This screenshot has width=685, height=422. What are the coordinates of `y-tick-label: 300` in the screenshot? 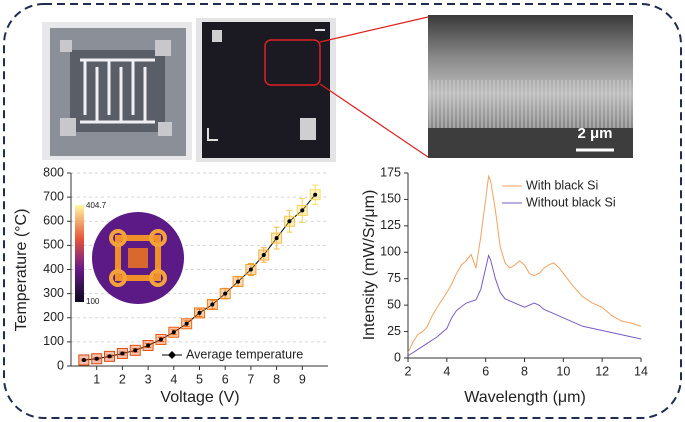 It's located at (53, 293).